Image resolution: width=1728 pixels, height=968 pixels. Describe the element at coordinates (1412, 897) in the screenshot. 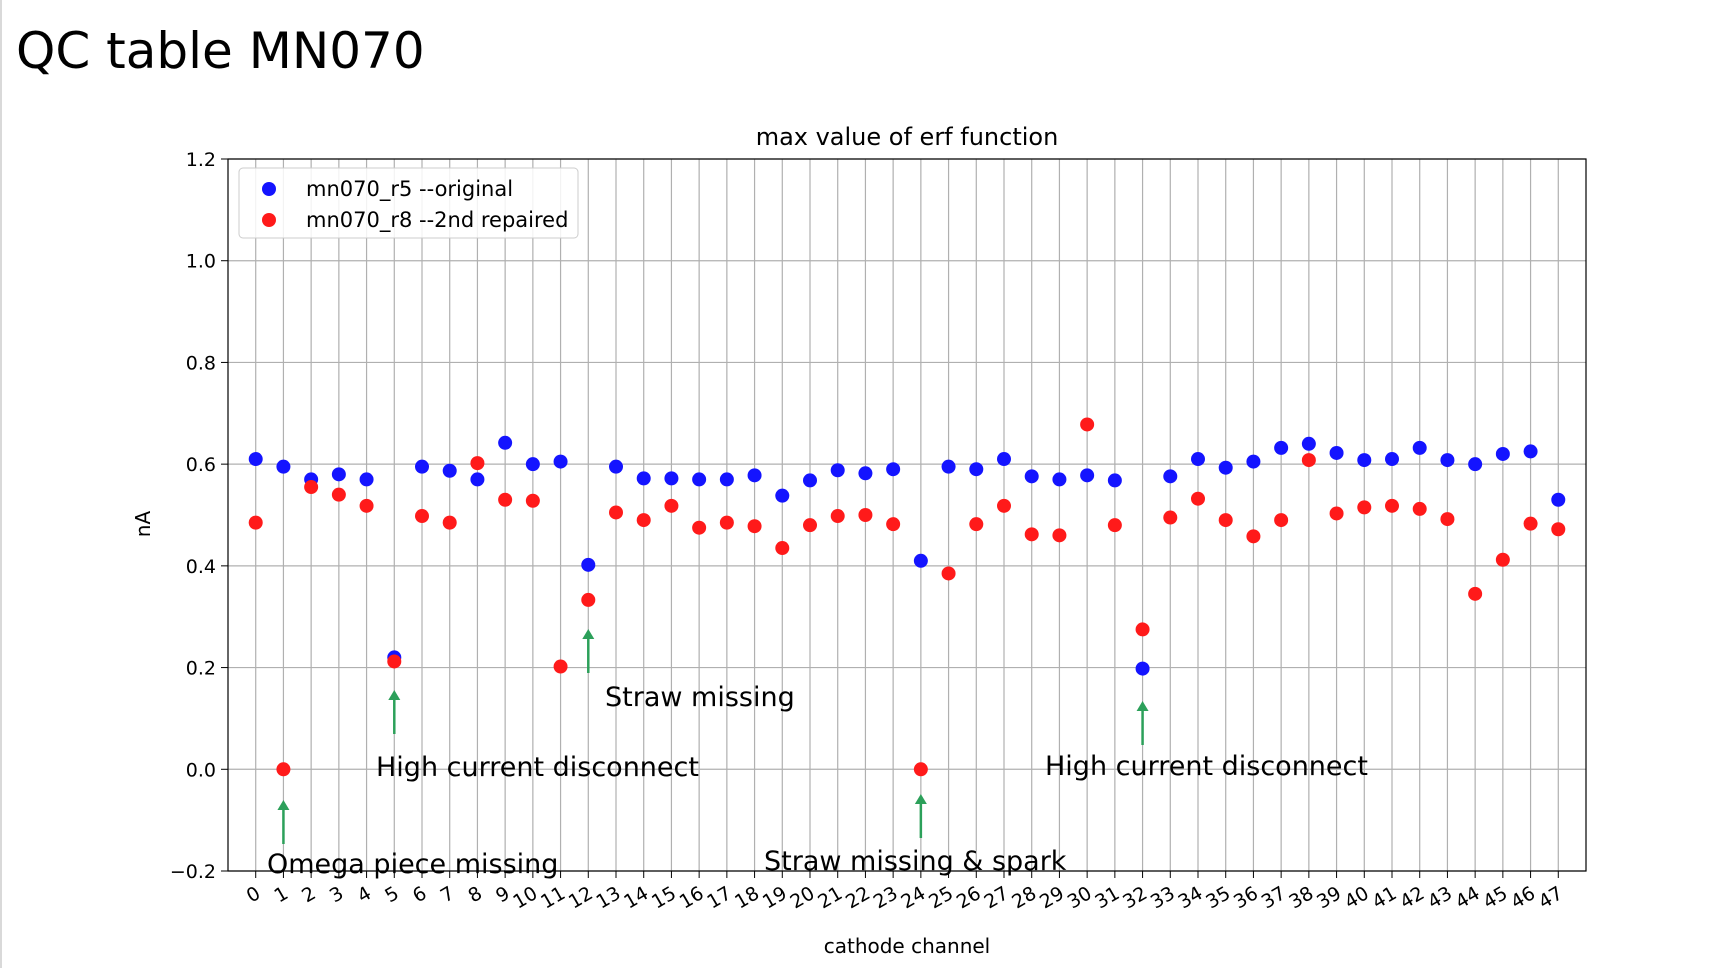

I see `x-tick-label: 42` at that location.